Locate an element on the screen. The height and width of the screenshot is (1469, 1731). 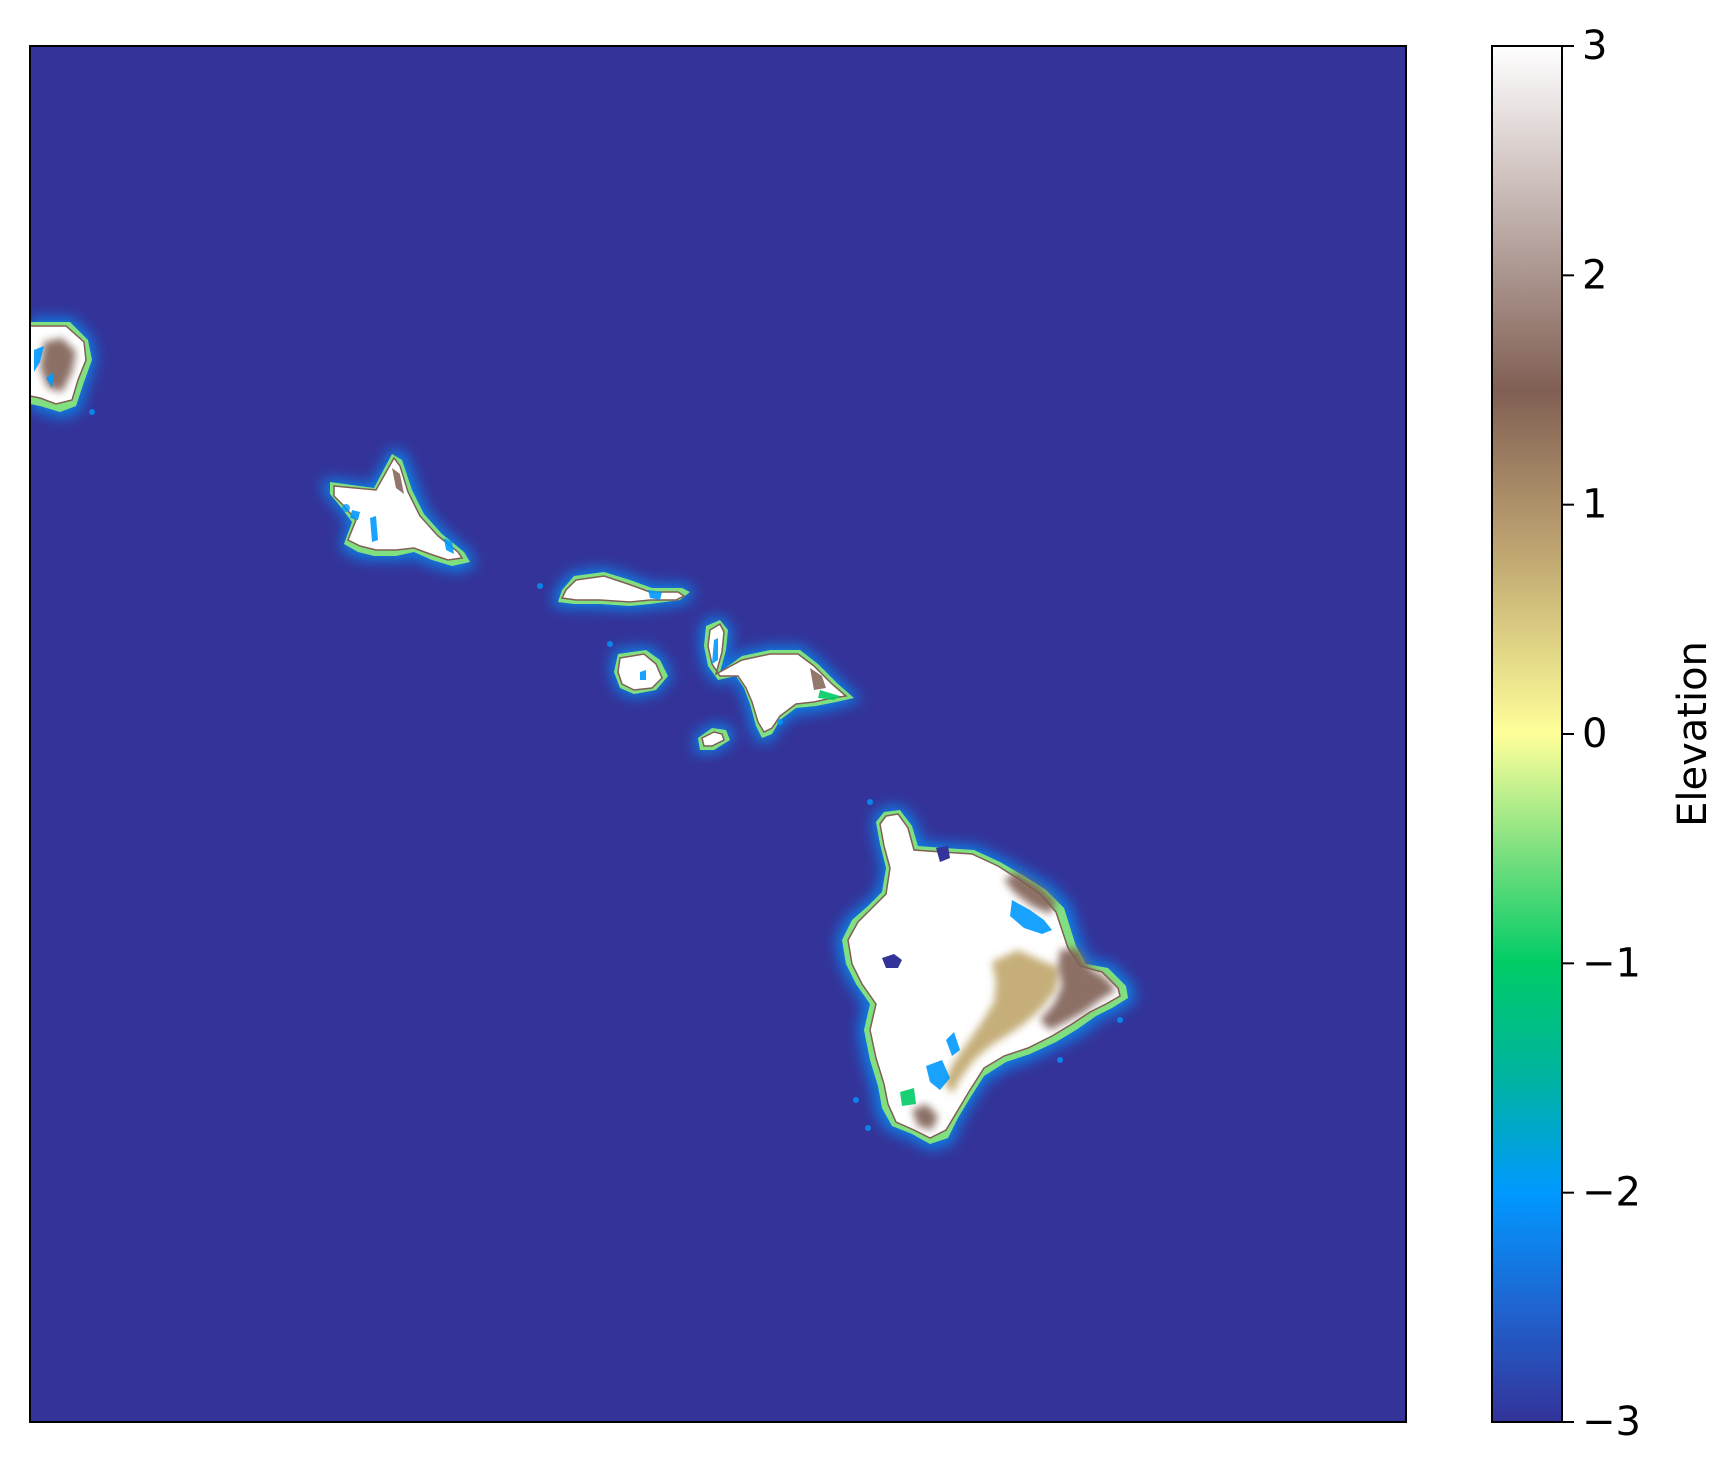
island-maui is located at coordinates (781, 680).